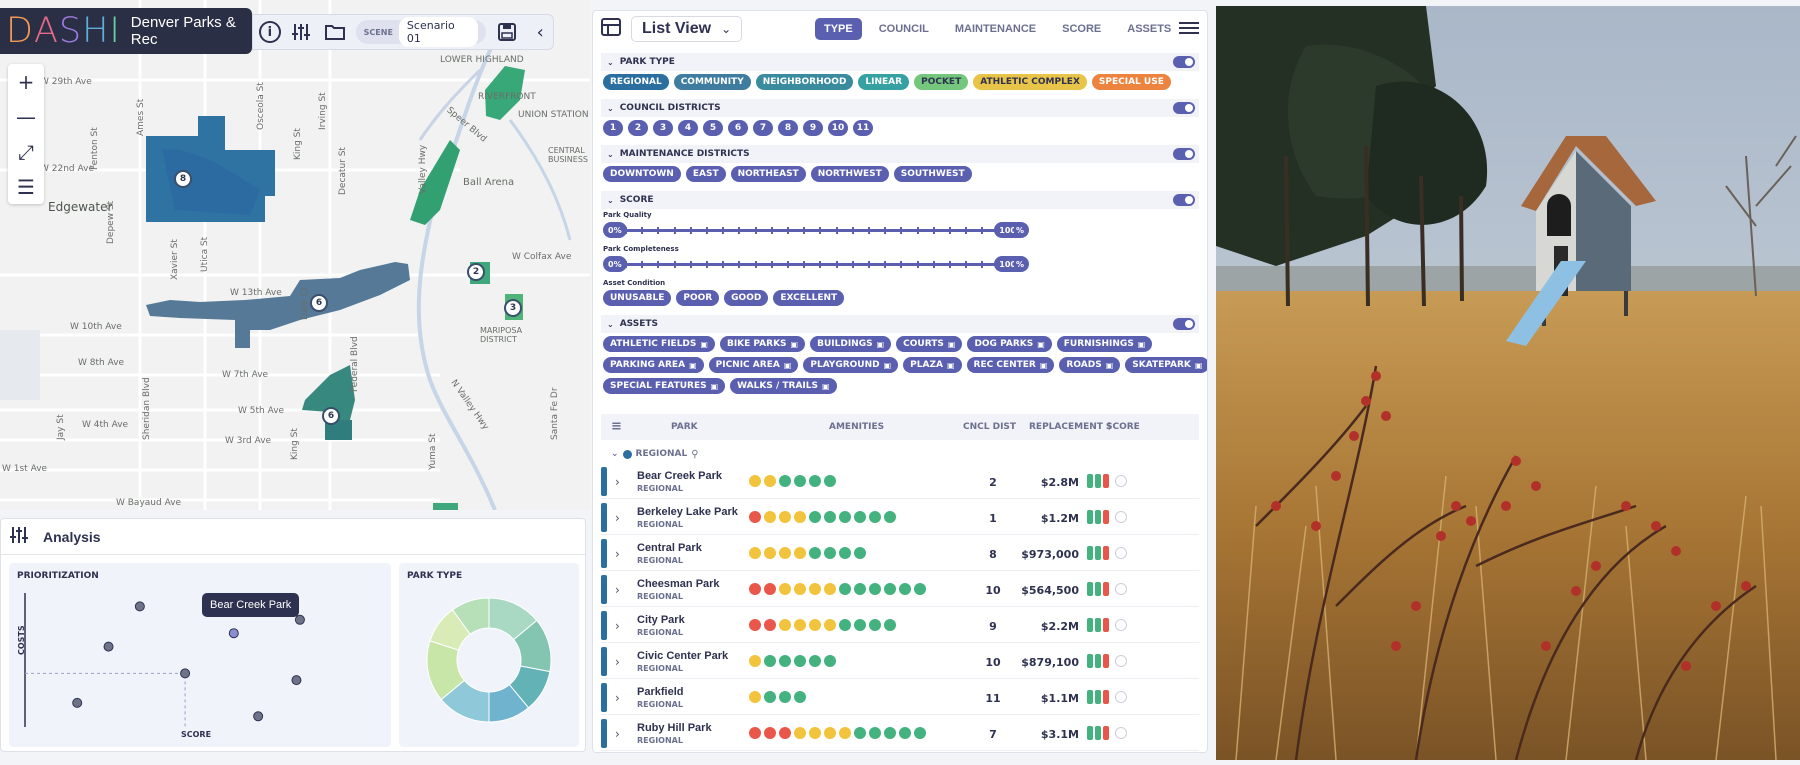 Image resolution: width=1800 pixels, height=765 pixels. I want to click on council-pill: 8, so click(788, 128).